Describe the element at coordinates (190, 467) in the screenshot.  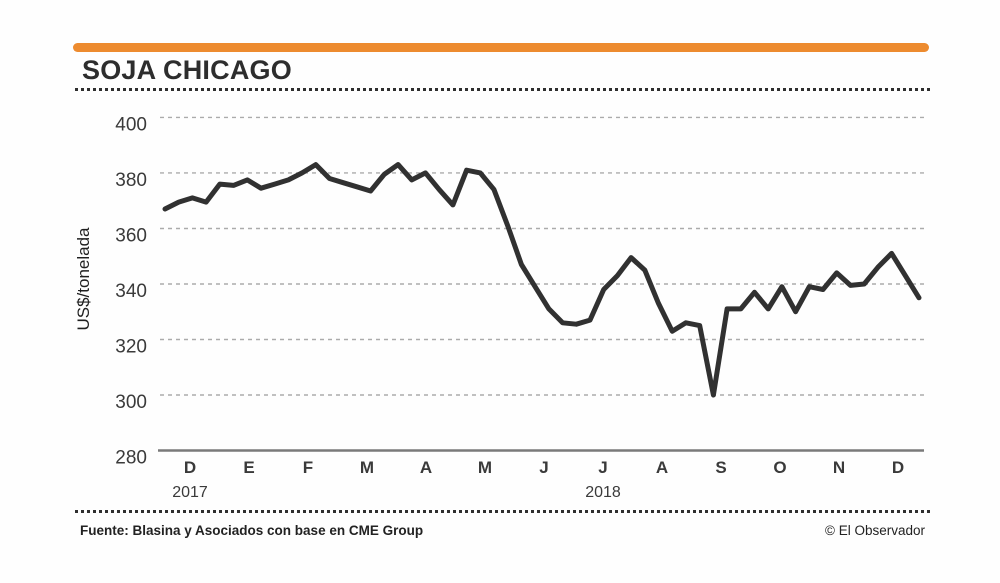
I see `x-tick-month-0: D` at that location.